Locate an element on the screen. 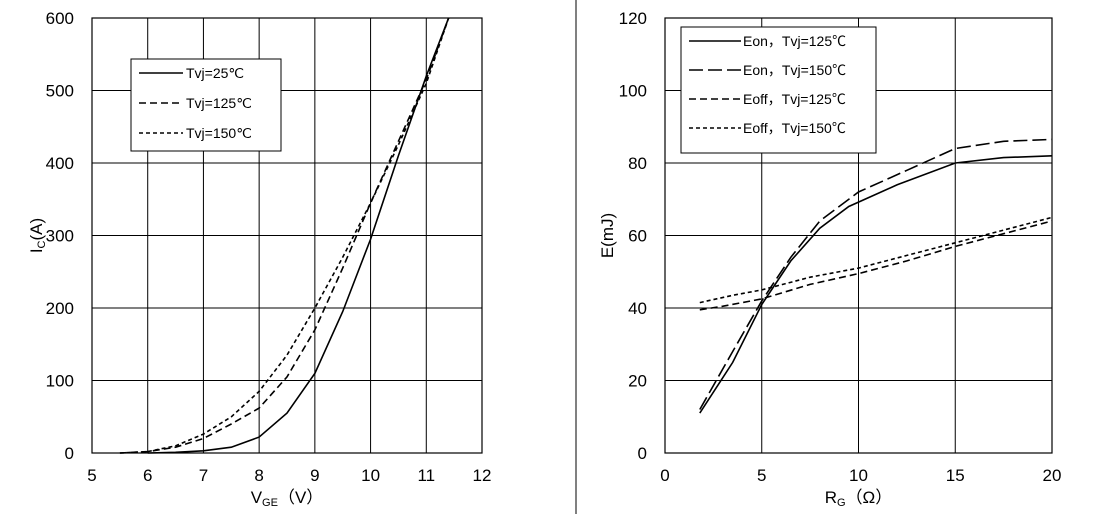 The width and height of the screenshot is (1110, 514). x-axis-label-unit: （Ω） is located at coordinates (869, 497).